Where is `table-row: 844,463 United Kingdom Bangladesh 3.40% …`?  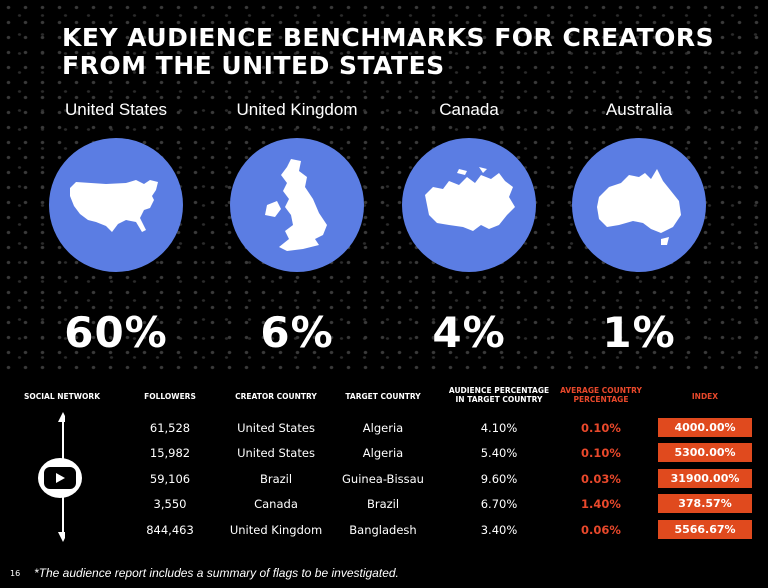 table-row: 844,463 United Kingdom Bangladesh 3.40% … is located at coordinates (384, 530).